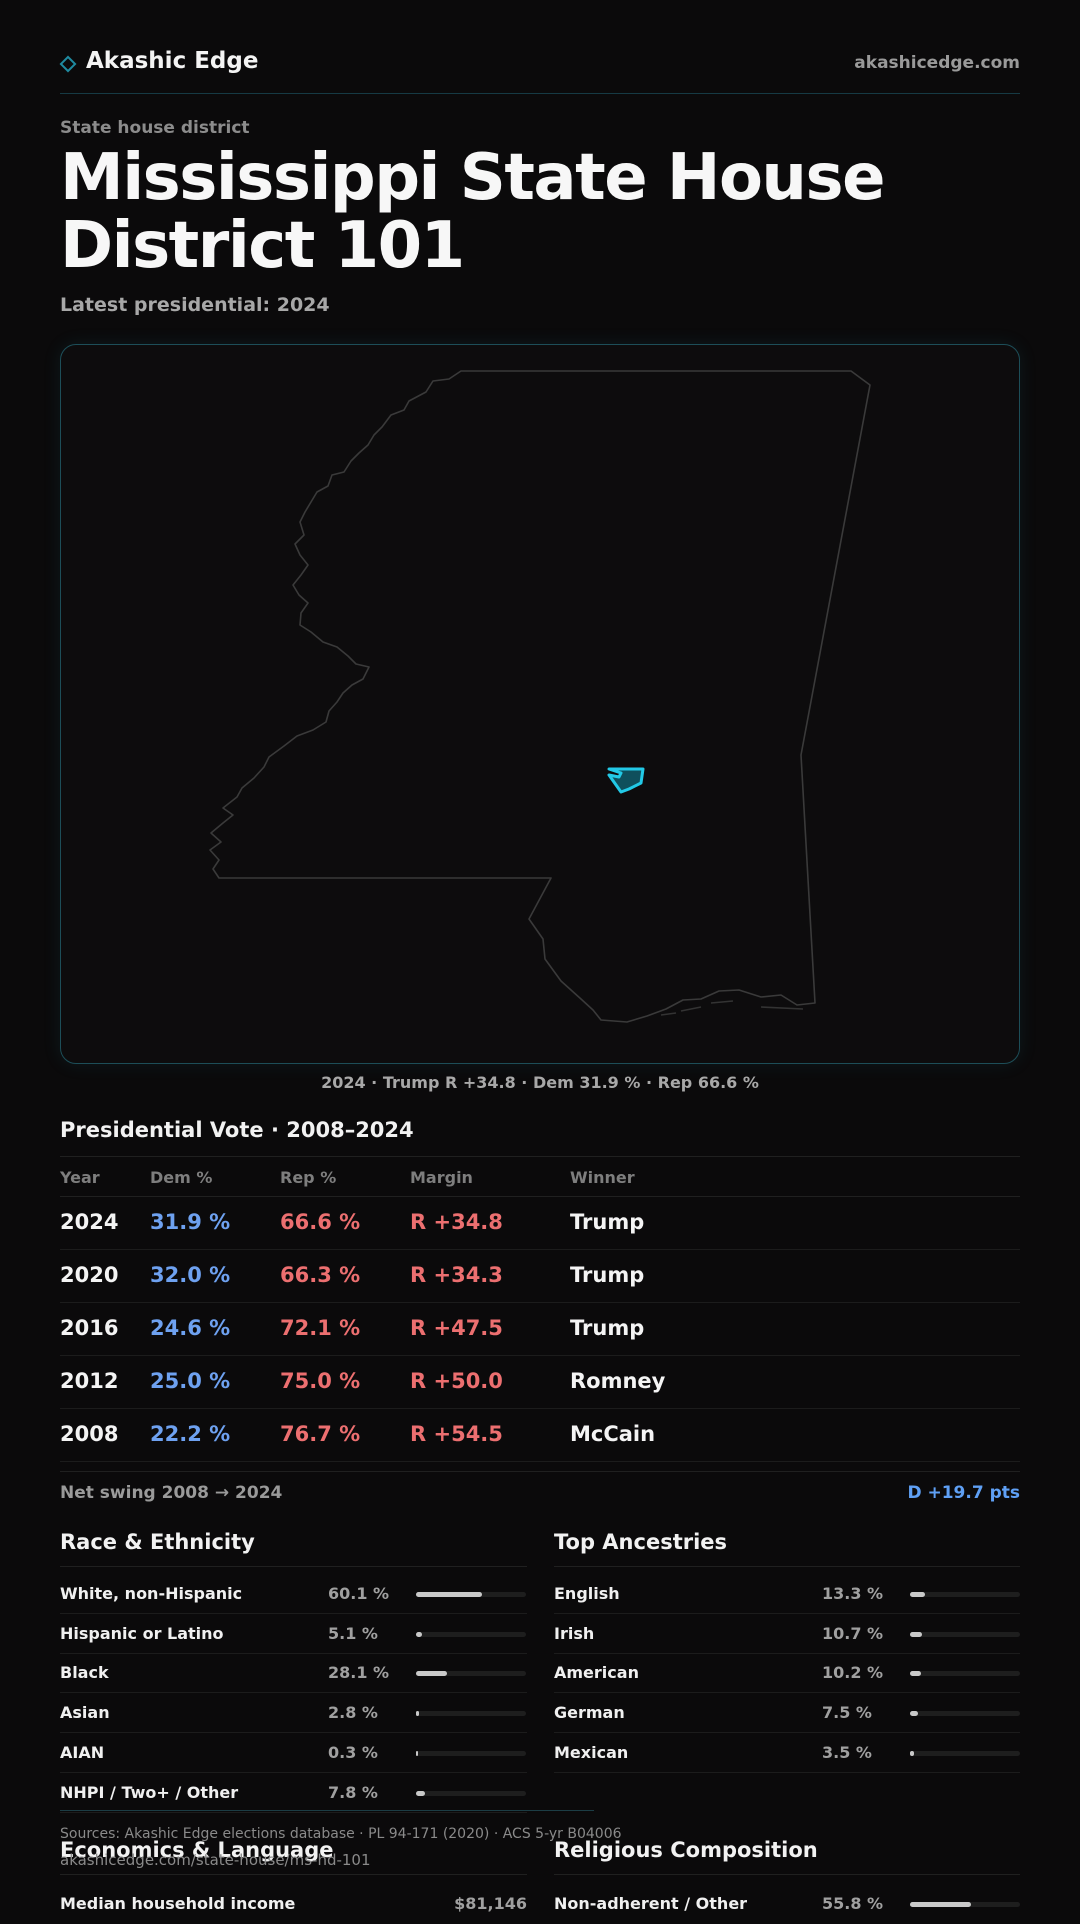  I want to click on race-value: 60.1 %, so click(359, 1593).